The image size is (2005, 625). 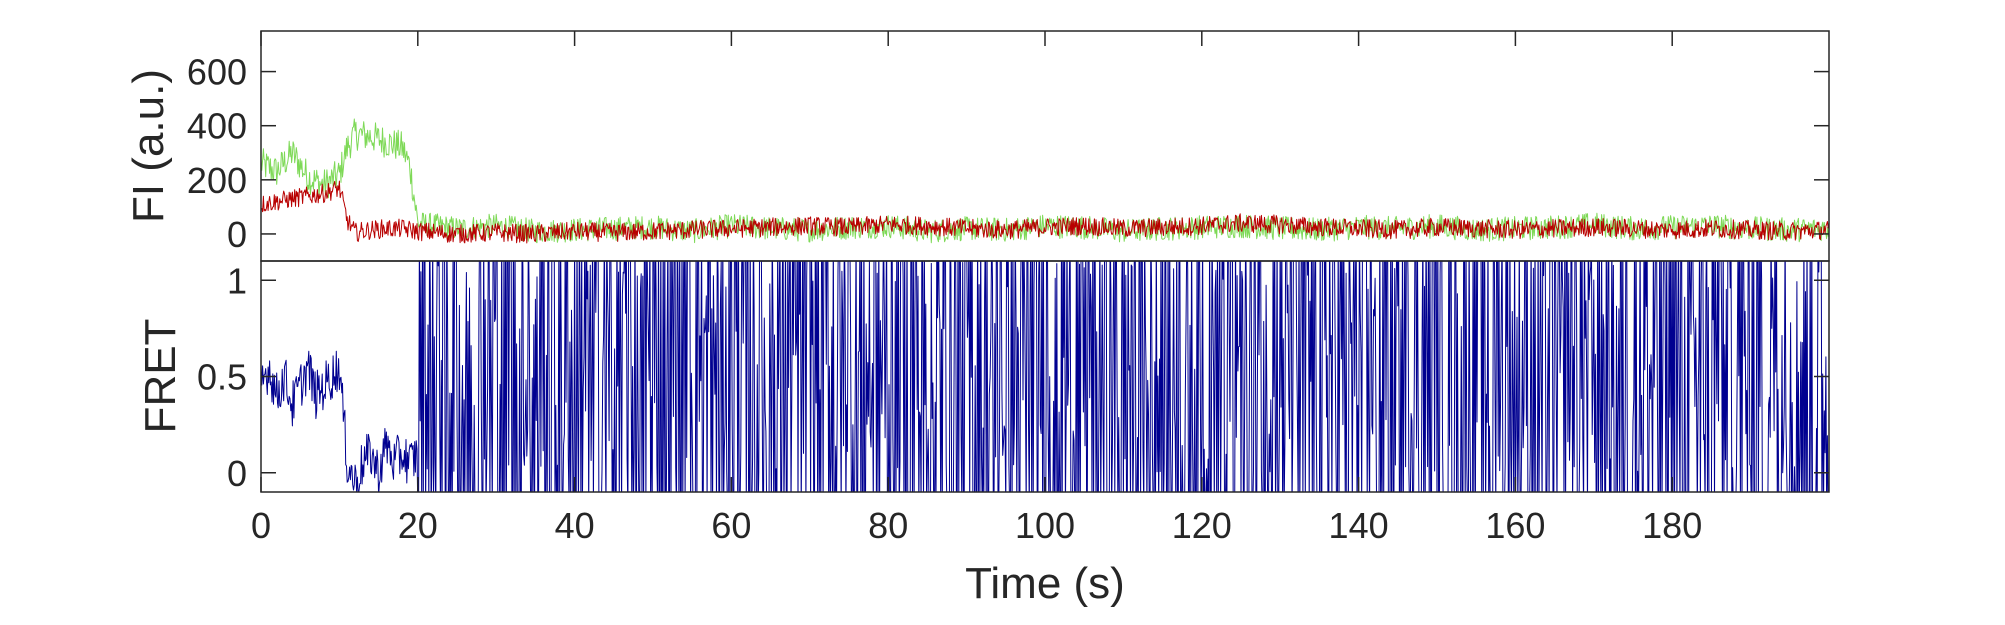 I want to click on time-x-axis-label: Time (s), so click(x=1045, y=583).